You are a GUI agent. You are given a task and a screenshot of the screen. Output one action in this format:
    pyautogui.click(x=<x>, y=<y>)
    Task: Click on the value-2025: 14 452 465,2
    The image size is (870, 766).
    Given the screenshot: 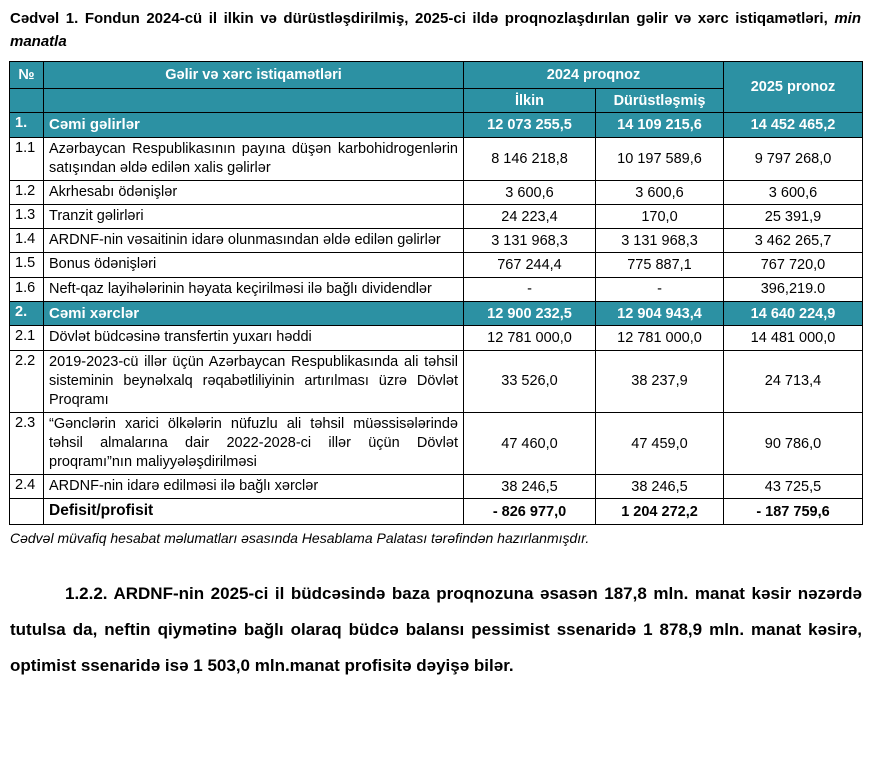 What is the action you would take?
    pyautogui.click(x=793, y=125)
    